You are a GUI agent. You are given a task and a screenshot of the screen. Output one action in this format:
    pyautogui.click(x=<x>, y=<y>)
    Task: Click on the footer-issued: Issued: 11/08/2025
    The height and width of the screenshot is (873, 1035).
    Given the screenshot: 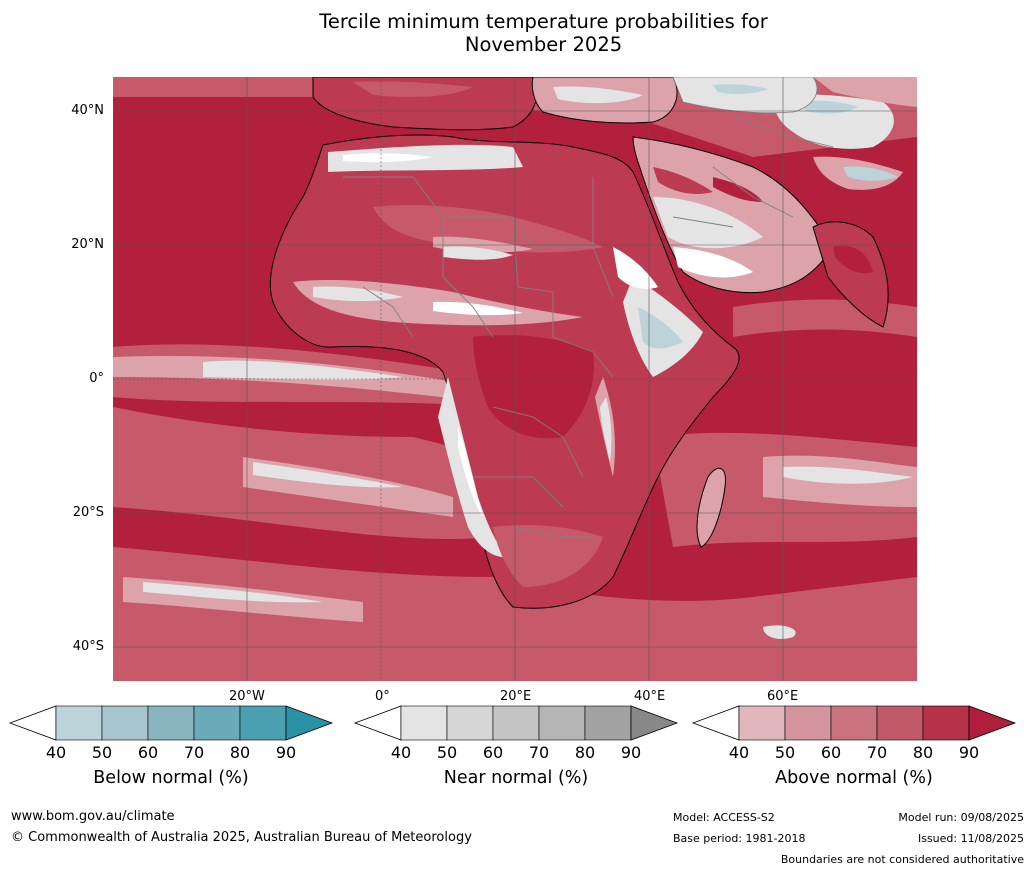 What is the action you would take?
    pyautogui.click(x=970, y=838)
    